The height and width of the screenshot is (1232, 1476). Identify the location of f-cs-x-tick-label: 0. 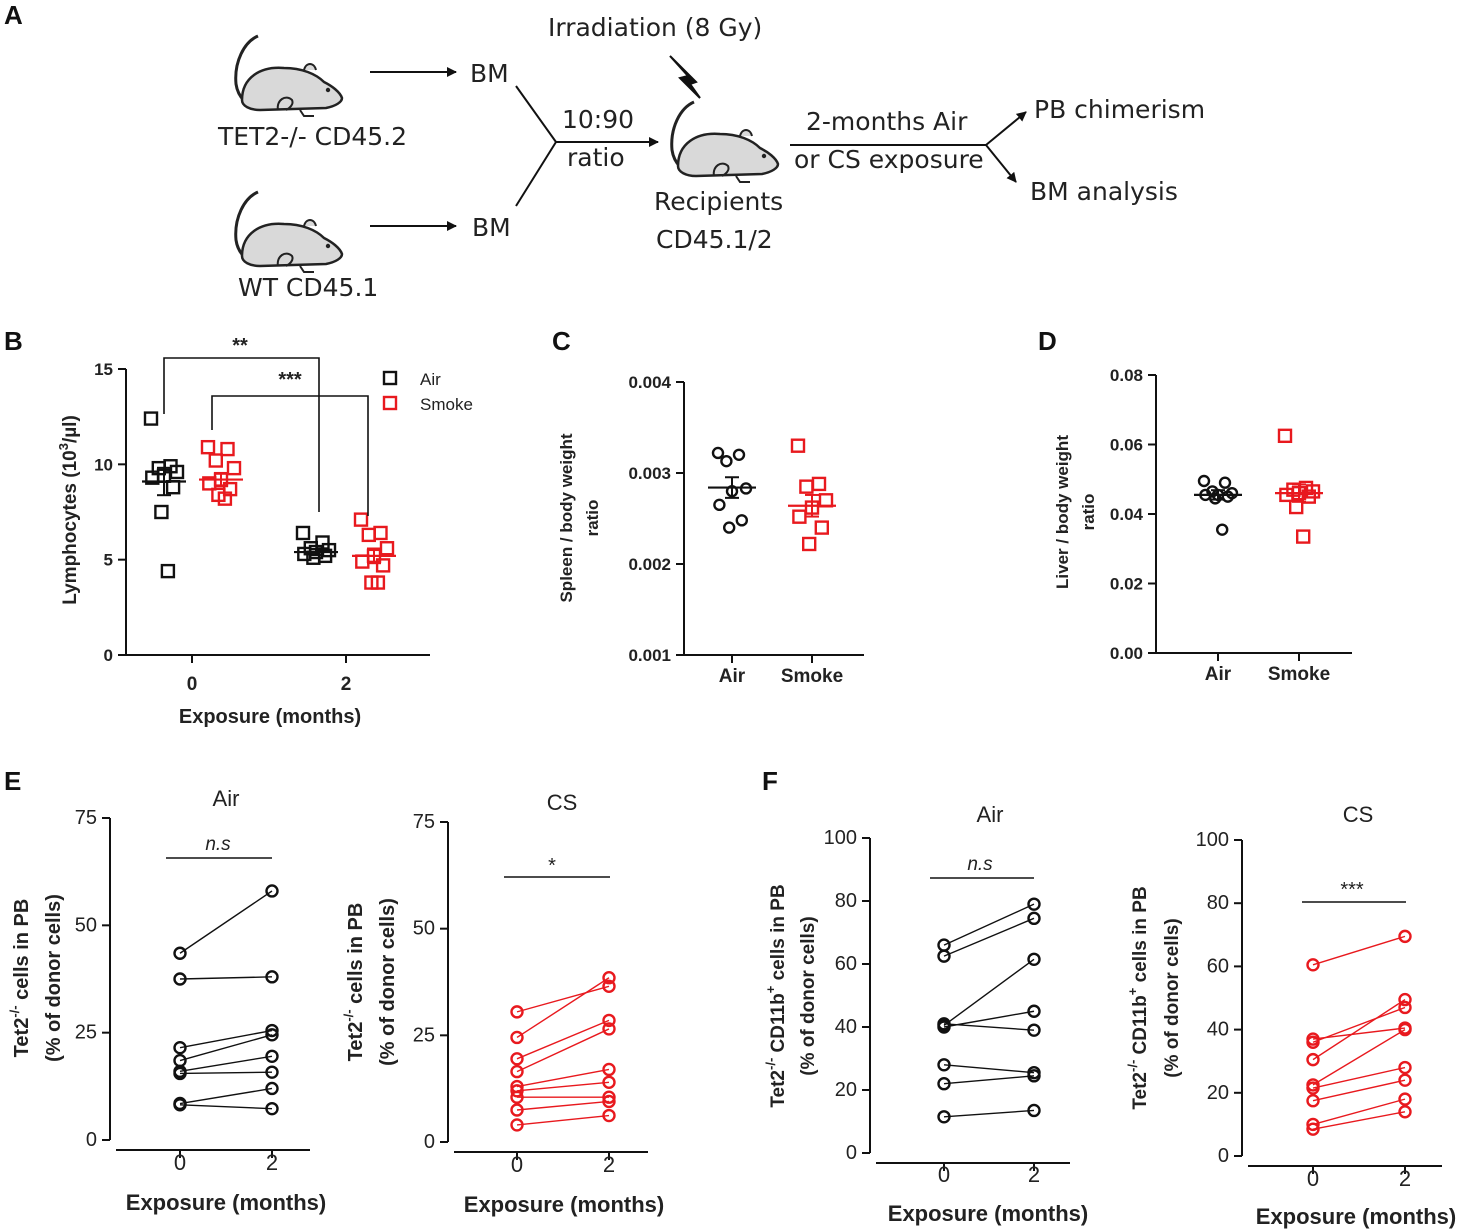
(1313, 1178).